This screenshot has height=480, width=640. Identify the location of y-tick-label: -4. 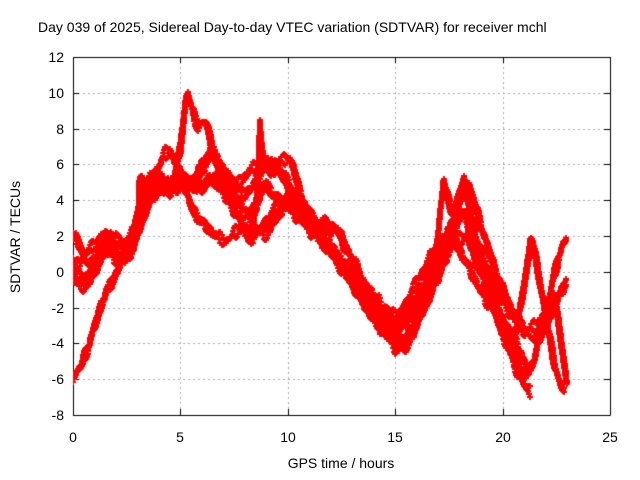
(57, 343).